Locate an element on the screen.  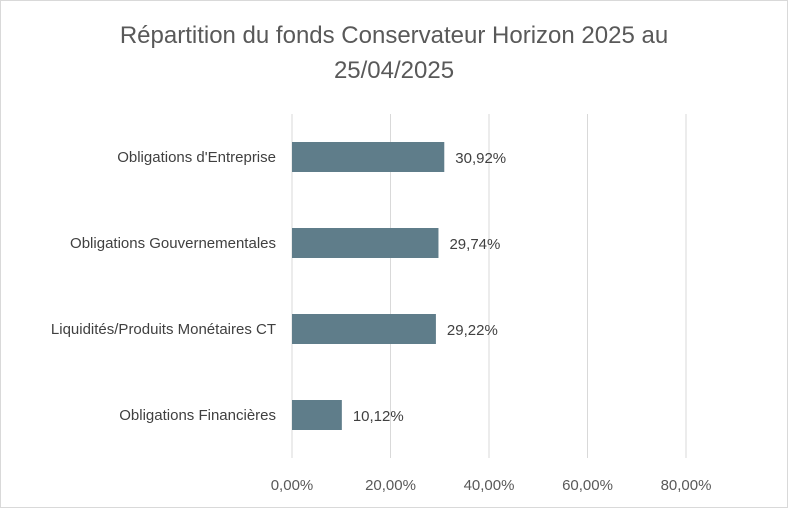
x-tick-label: 40,00% is located at coordinates (489, 485).